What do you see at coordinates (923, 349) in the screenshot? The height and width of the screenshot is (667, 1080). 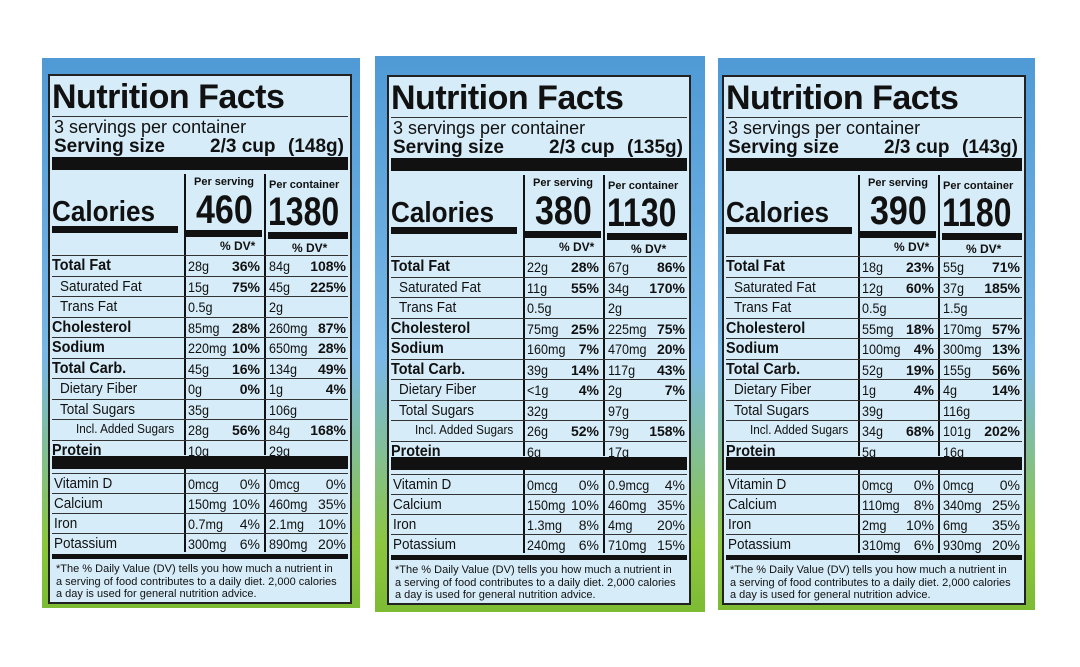 I see `serving-dv: 4%` at bounding box center [923, 349].